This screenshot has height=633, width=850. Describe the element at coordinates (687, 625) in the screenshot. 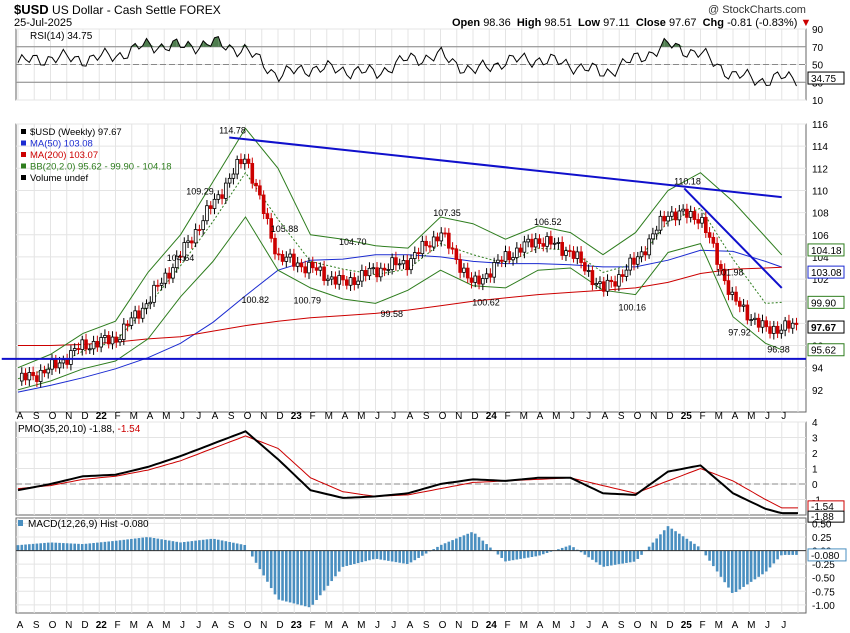

I see `bottom-x-axis-year-label: 25` at that location.